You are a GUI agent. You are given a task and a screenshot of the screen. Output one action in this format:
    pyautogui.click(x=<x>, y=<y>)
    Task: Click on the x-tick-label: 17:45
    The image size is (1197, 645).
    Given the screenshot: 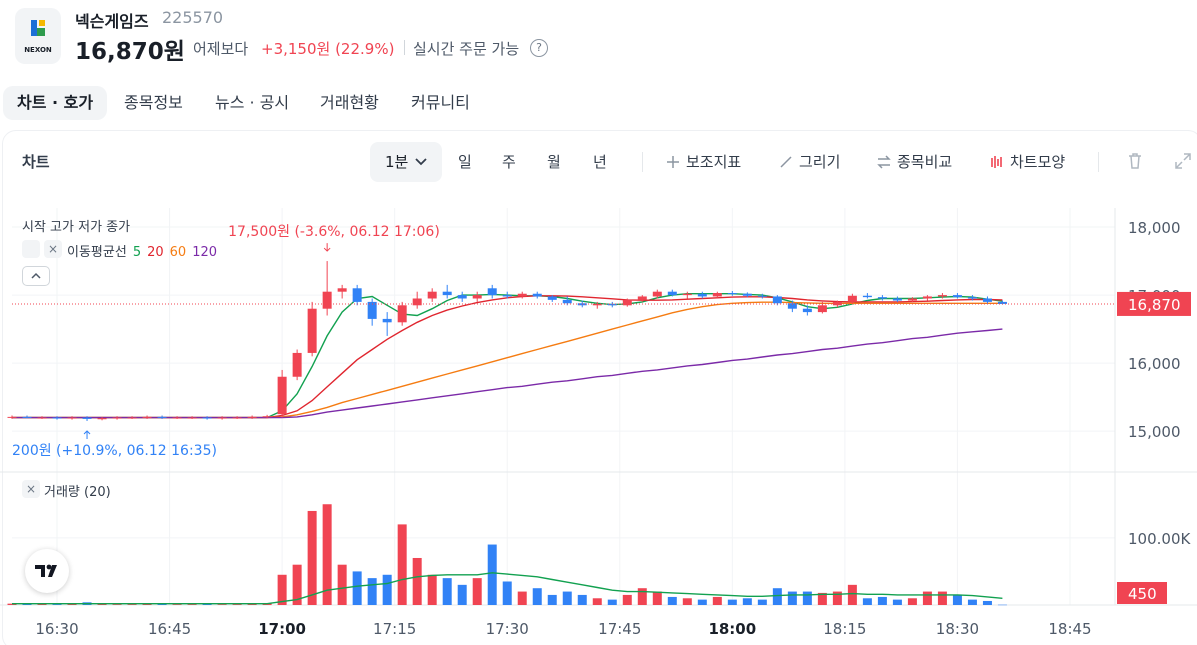 What is the action you would take?
    pyautogui.click(x=619, y=629)
    